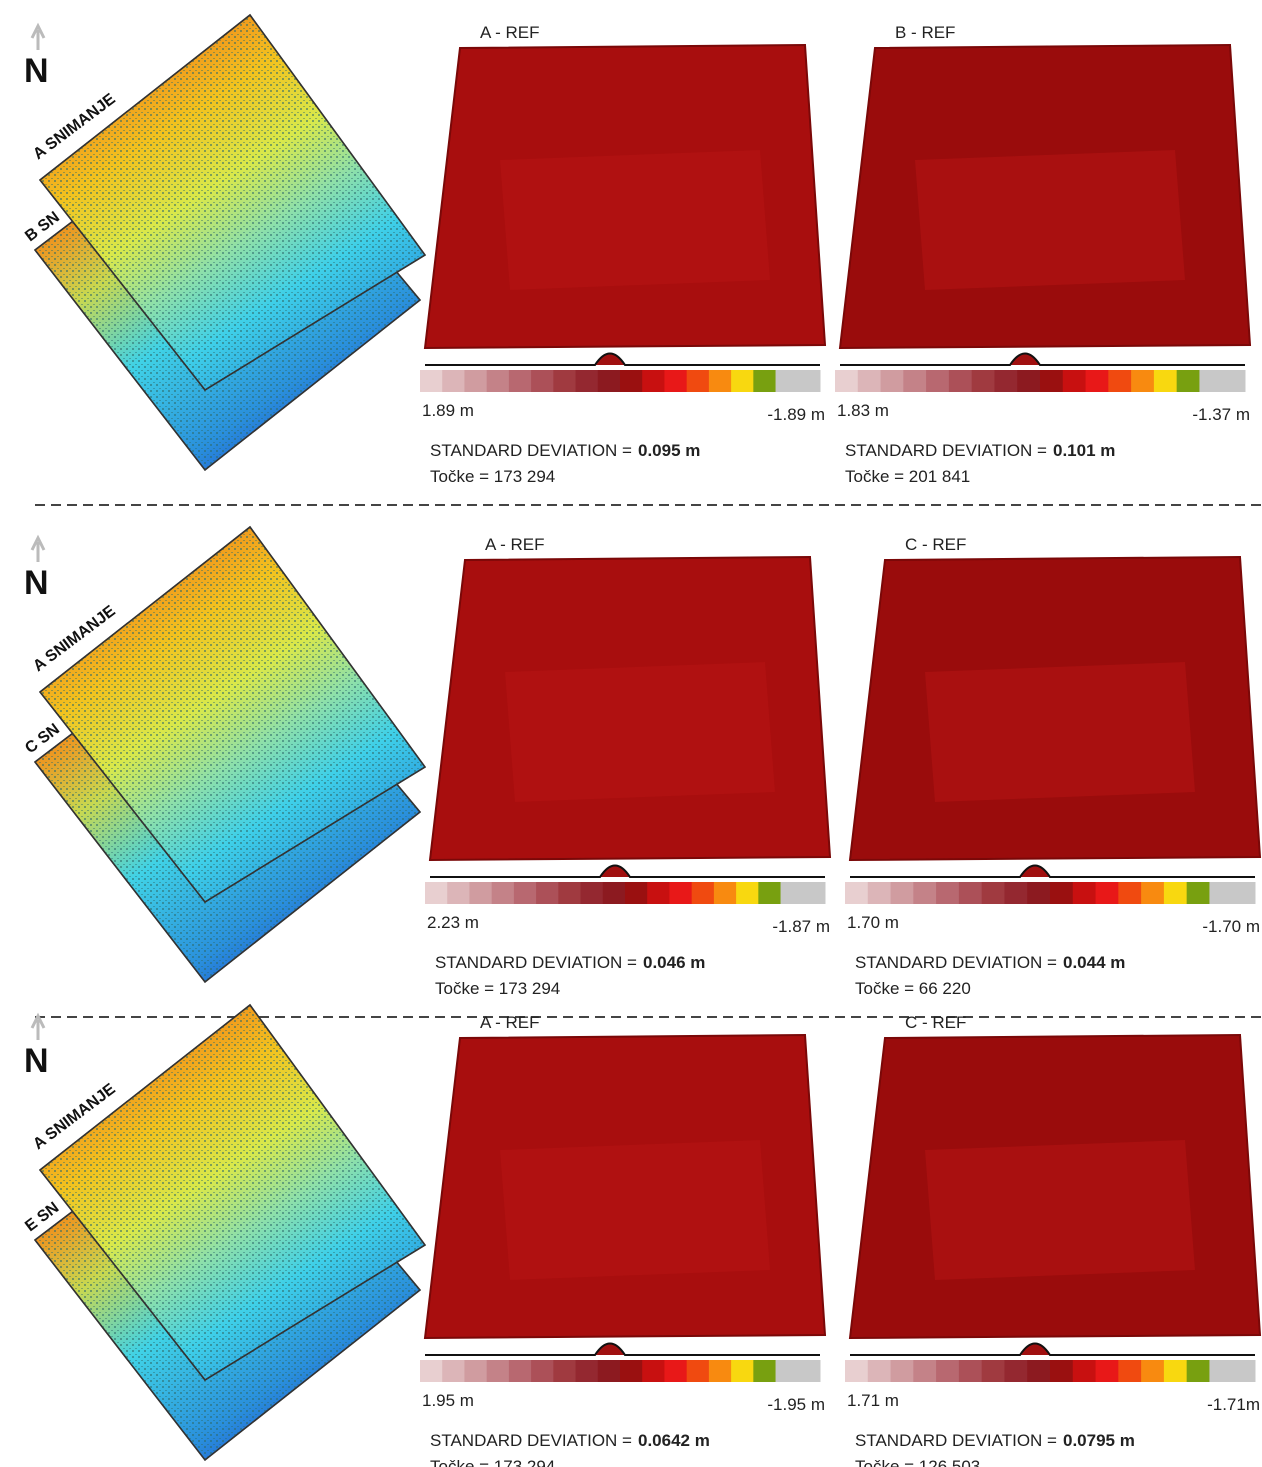 This screenshot has width=1262, height=1467. What do you see at coordinates (1231, 926) in the screenshot?
I see `scale-min: -1.70 m` at bounding box center [1231, 926].